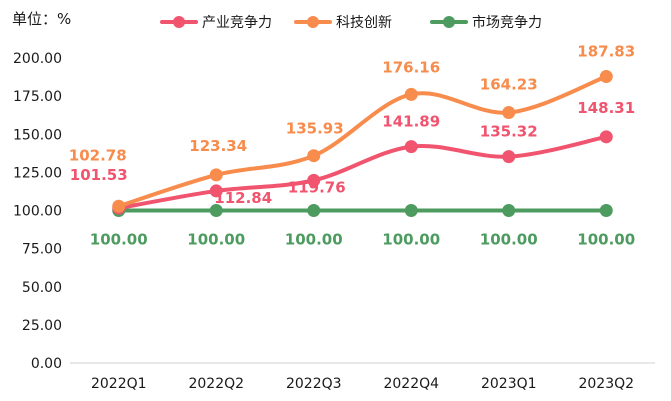  Describe the element at coordinates (37, 97) in the screenshot. I see `y-tick-label: 175.00` at that location.